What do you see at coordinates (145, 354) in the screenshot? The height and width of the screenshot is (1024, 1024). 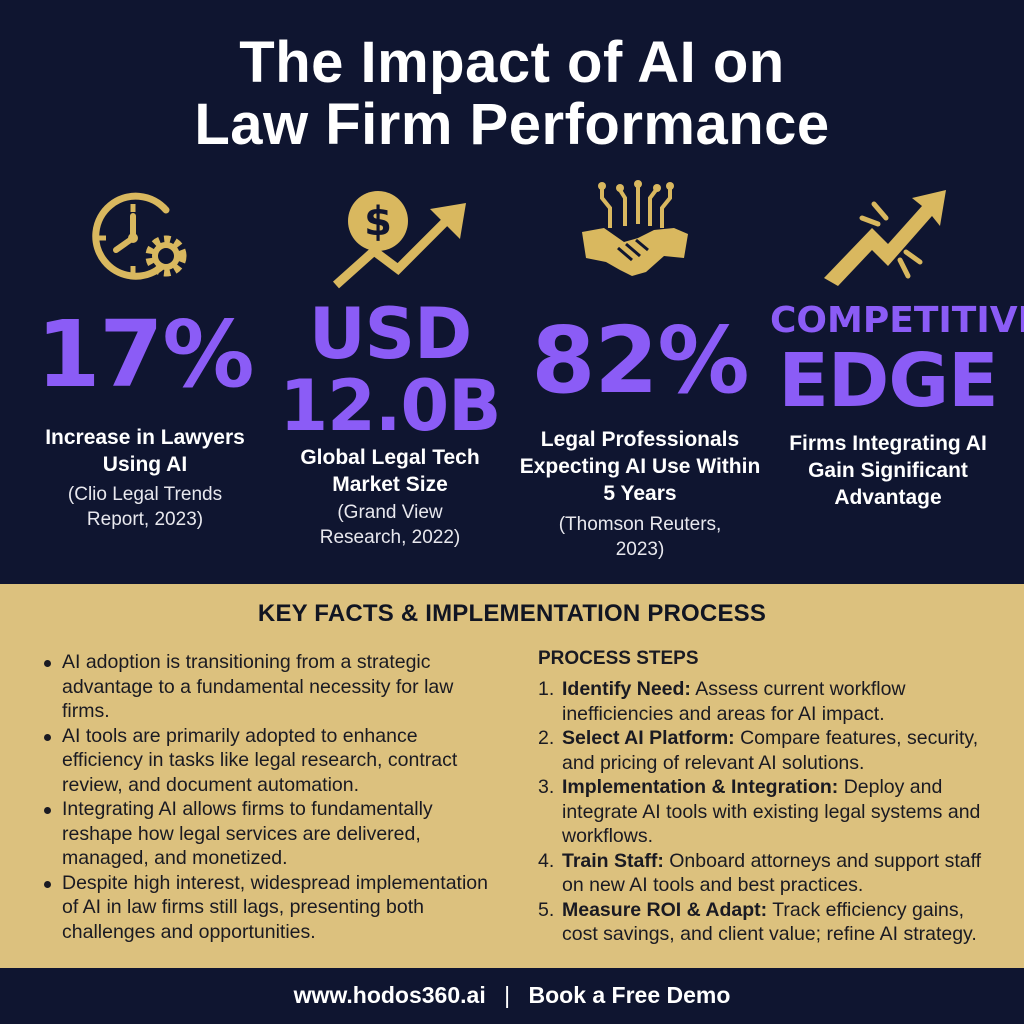 I see `stat-value: 17%` at bounding box center [145, 354].